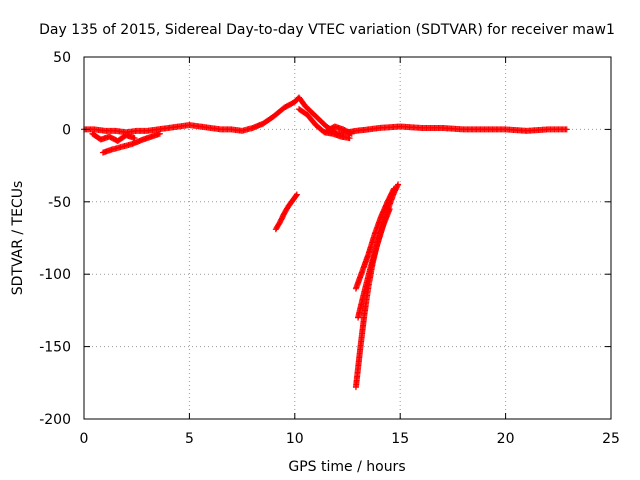  I want to click on y-tick-label: -200, so click(55, 420).